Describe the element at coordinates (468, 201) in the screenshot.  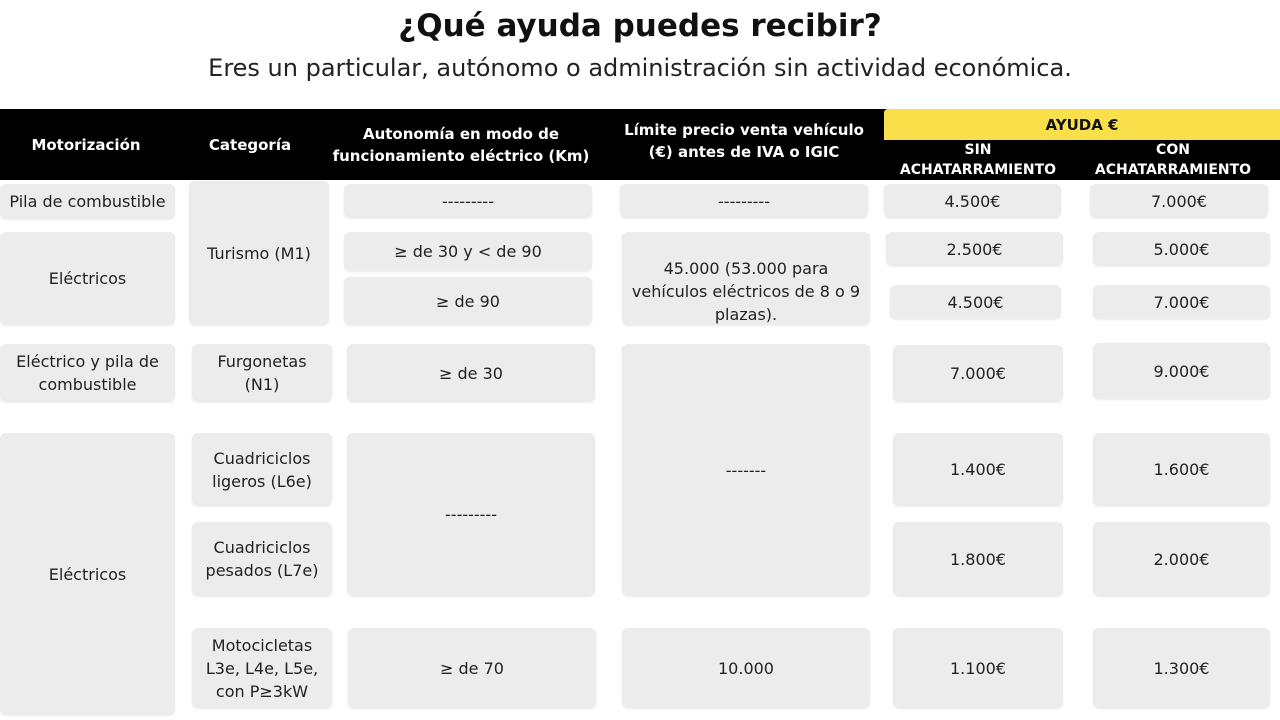
I see `cell-autonomia-pila: ---------` at that location.